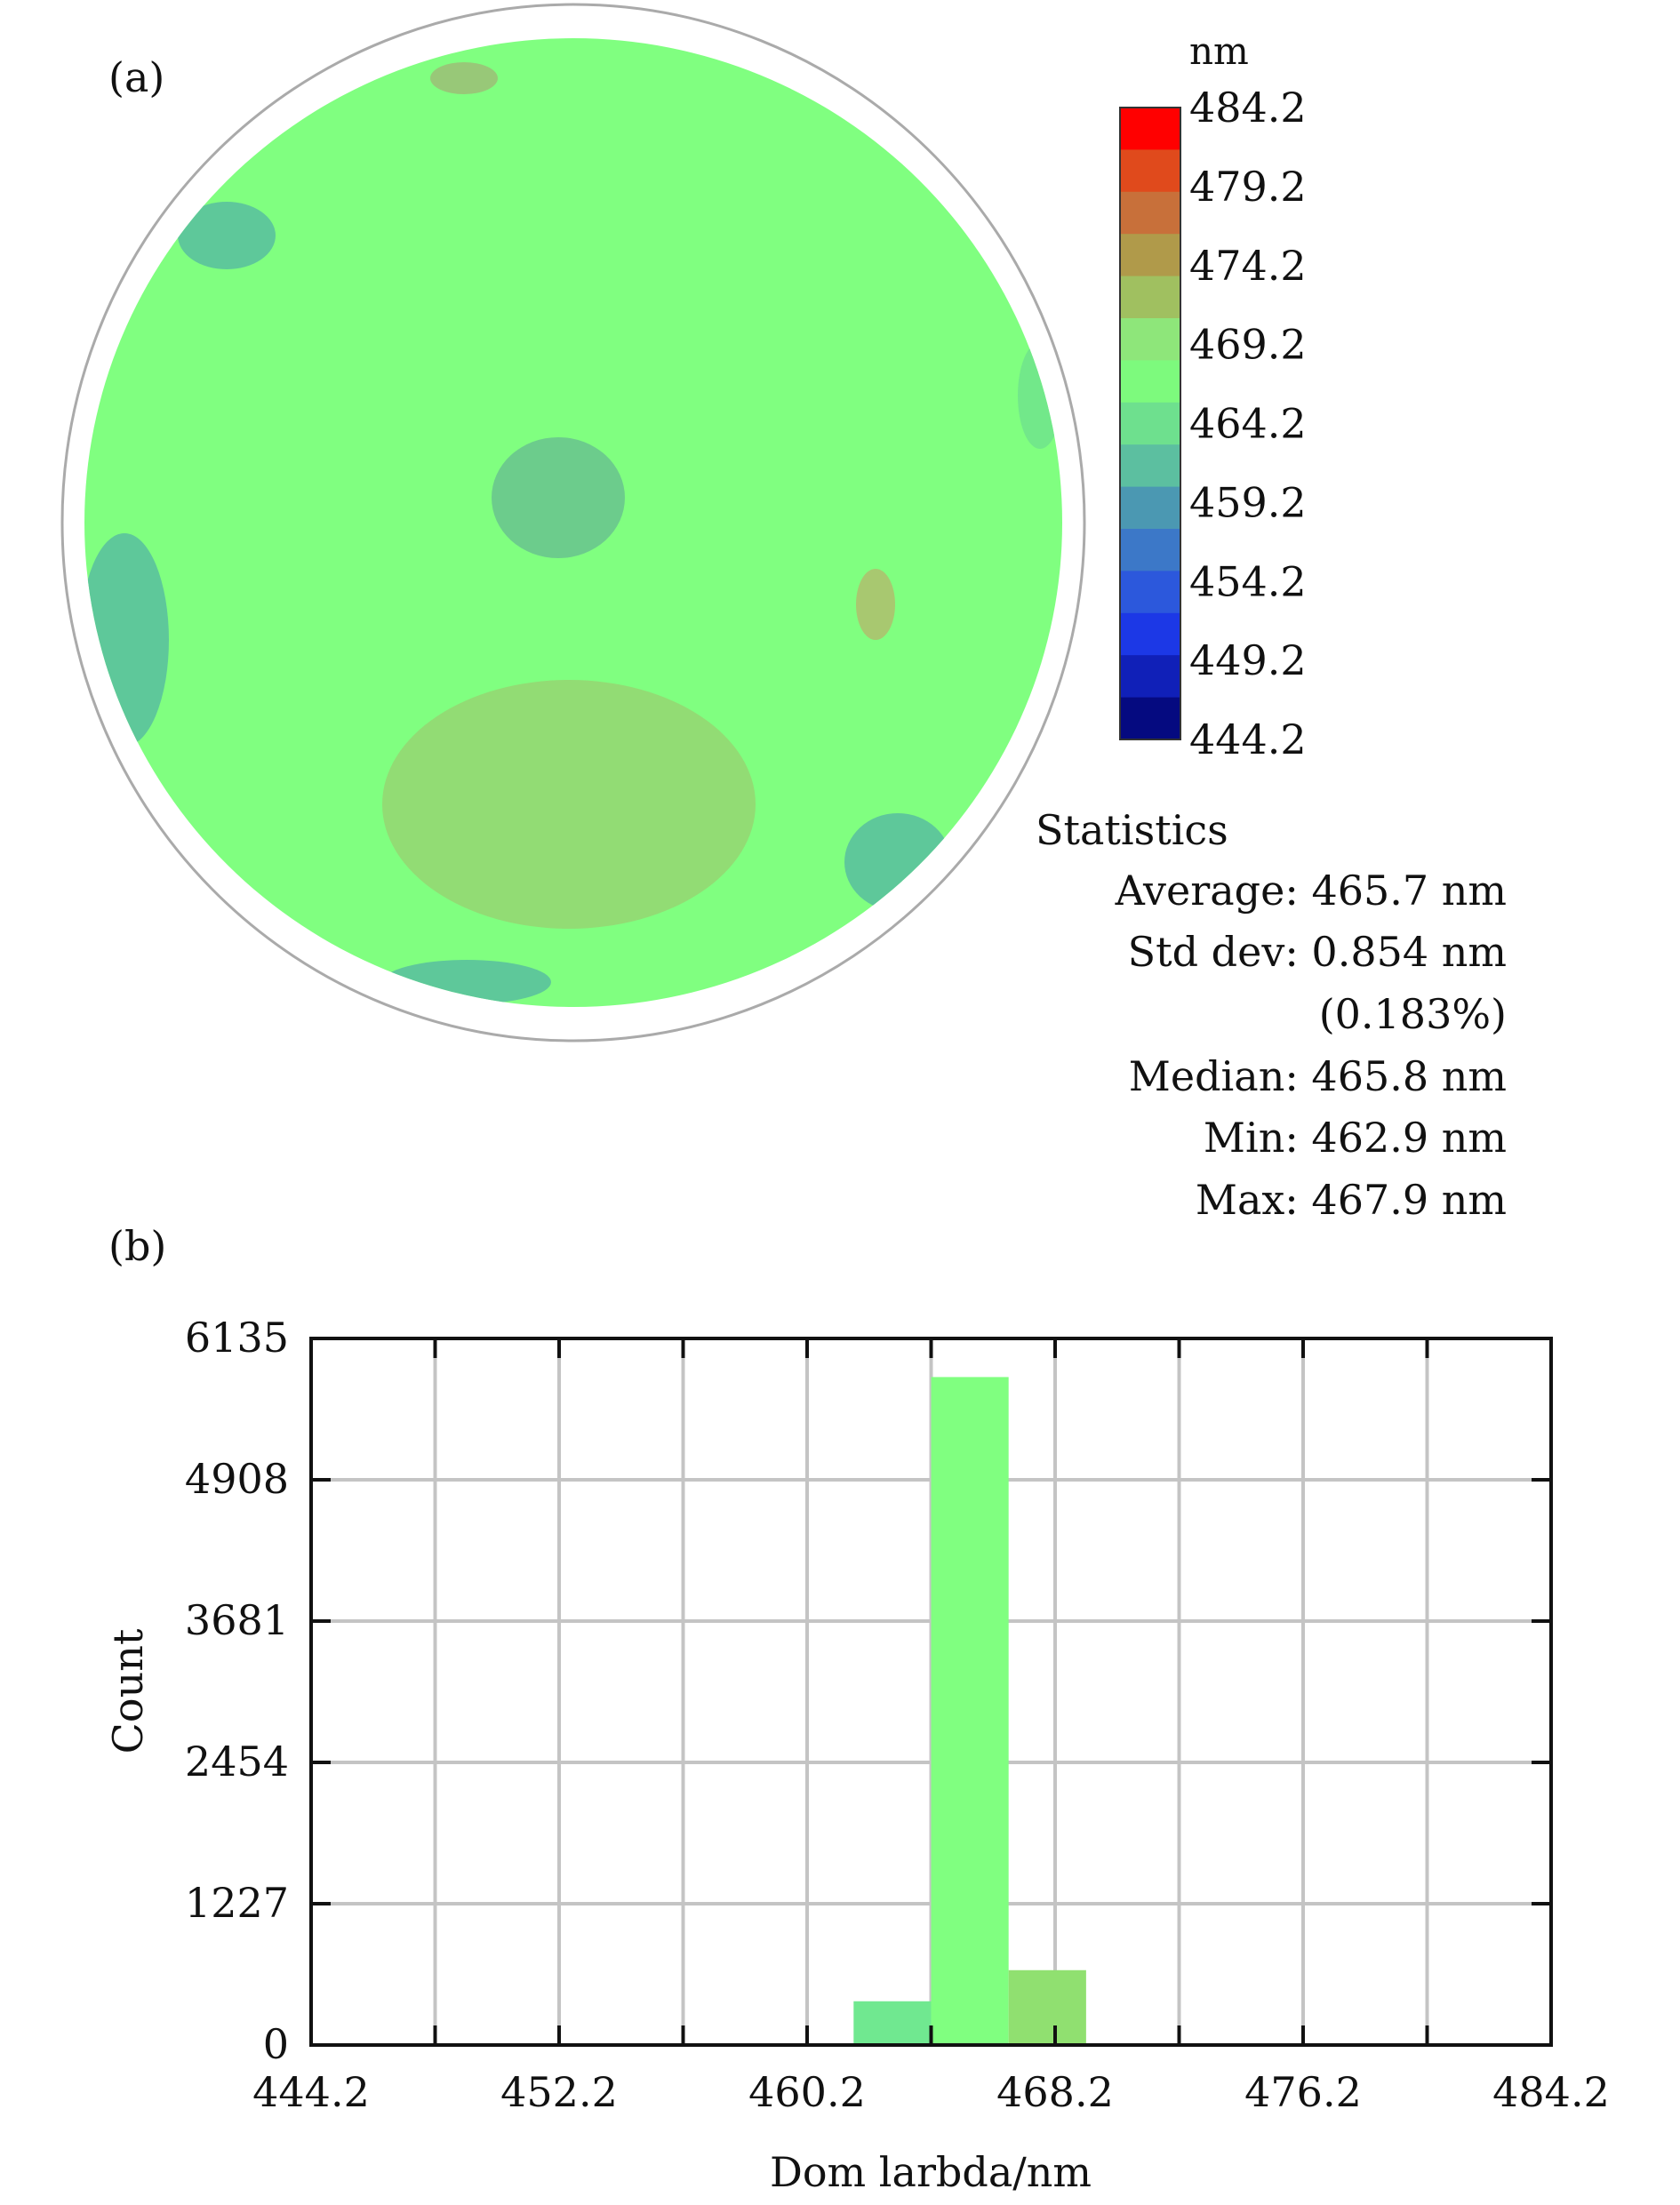 The height and width of the screenshot is (2205, 1680). I want to click on colorbar-segment-orange, so click(1150, 213).